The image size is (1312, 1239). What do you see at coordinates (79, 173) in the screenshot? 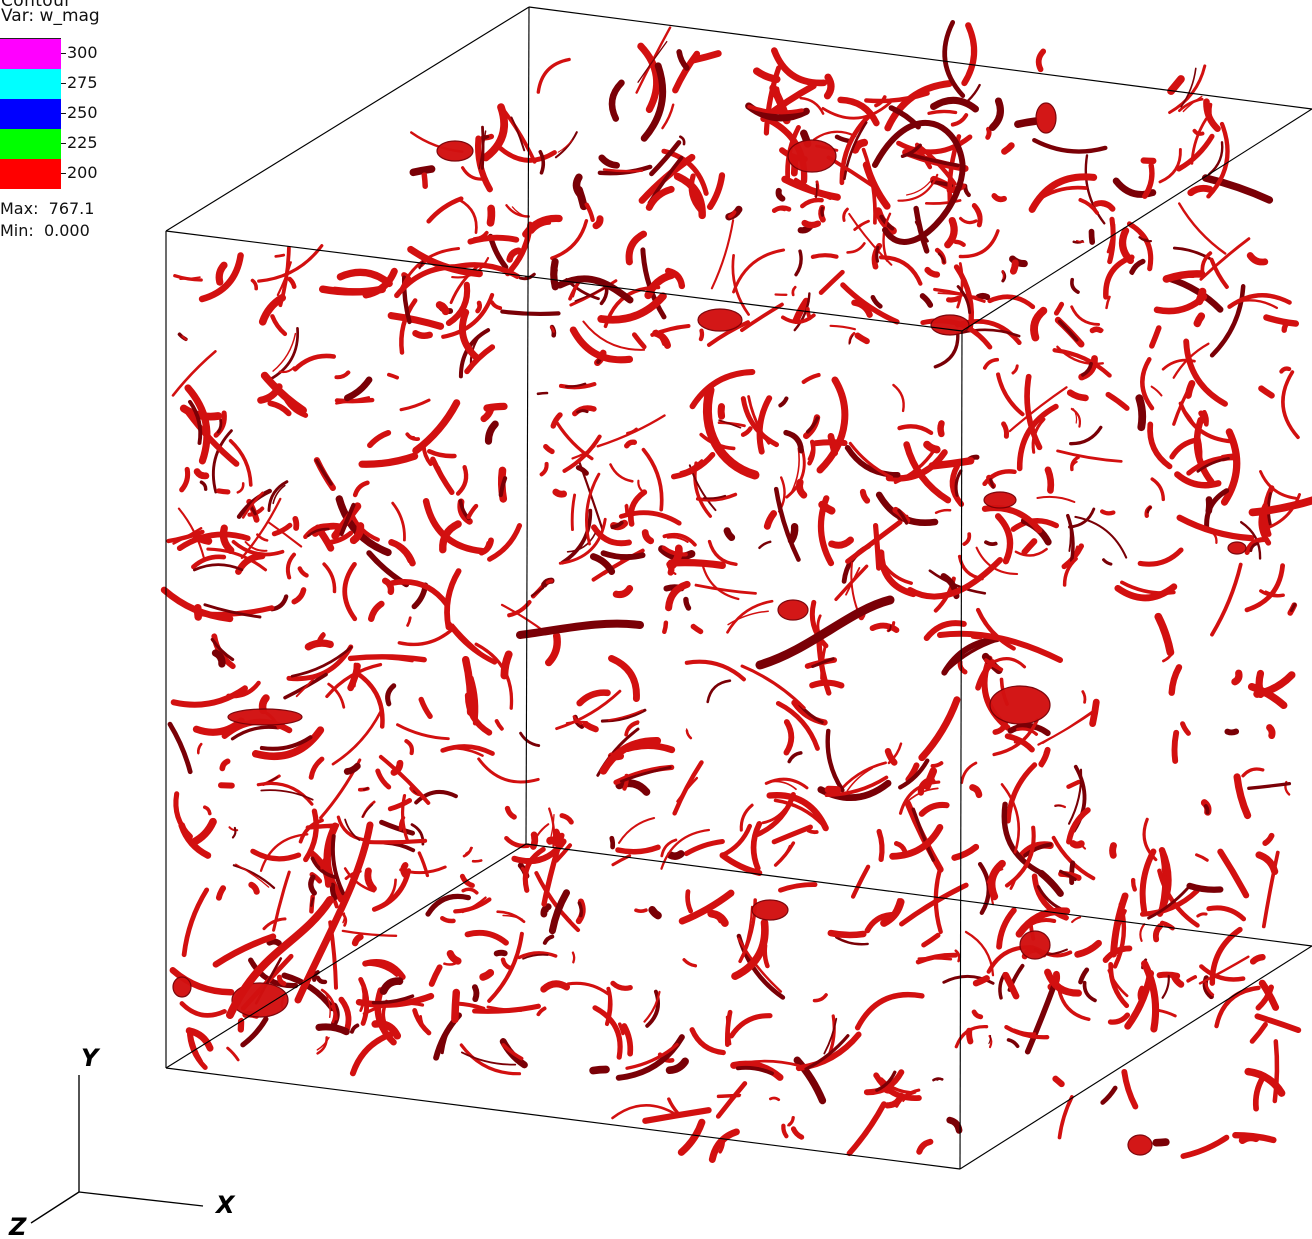
I see `legend-tick-200: 200` at bounding box center [79, 173].